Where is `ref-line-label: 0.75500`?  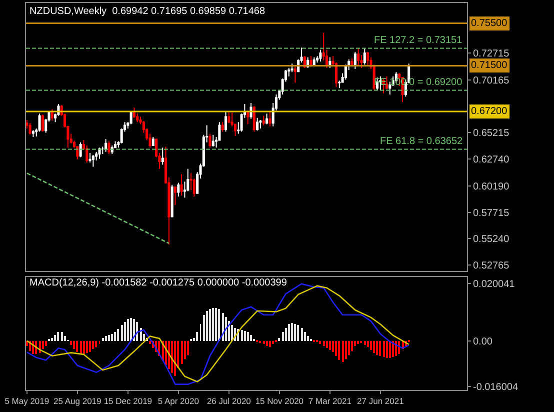 ref-line-label: 0.75500 is located at coordinates (489, 23).